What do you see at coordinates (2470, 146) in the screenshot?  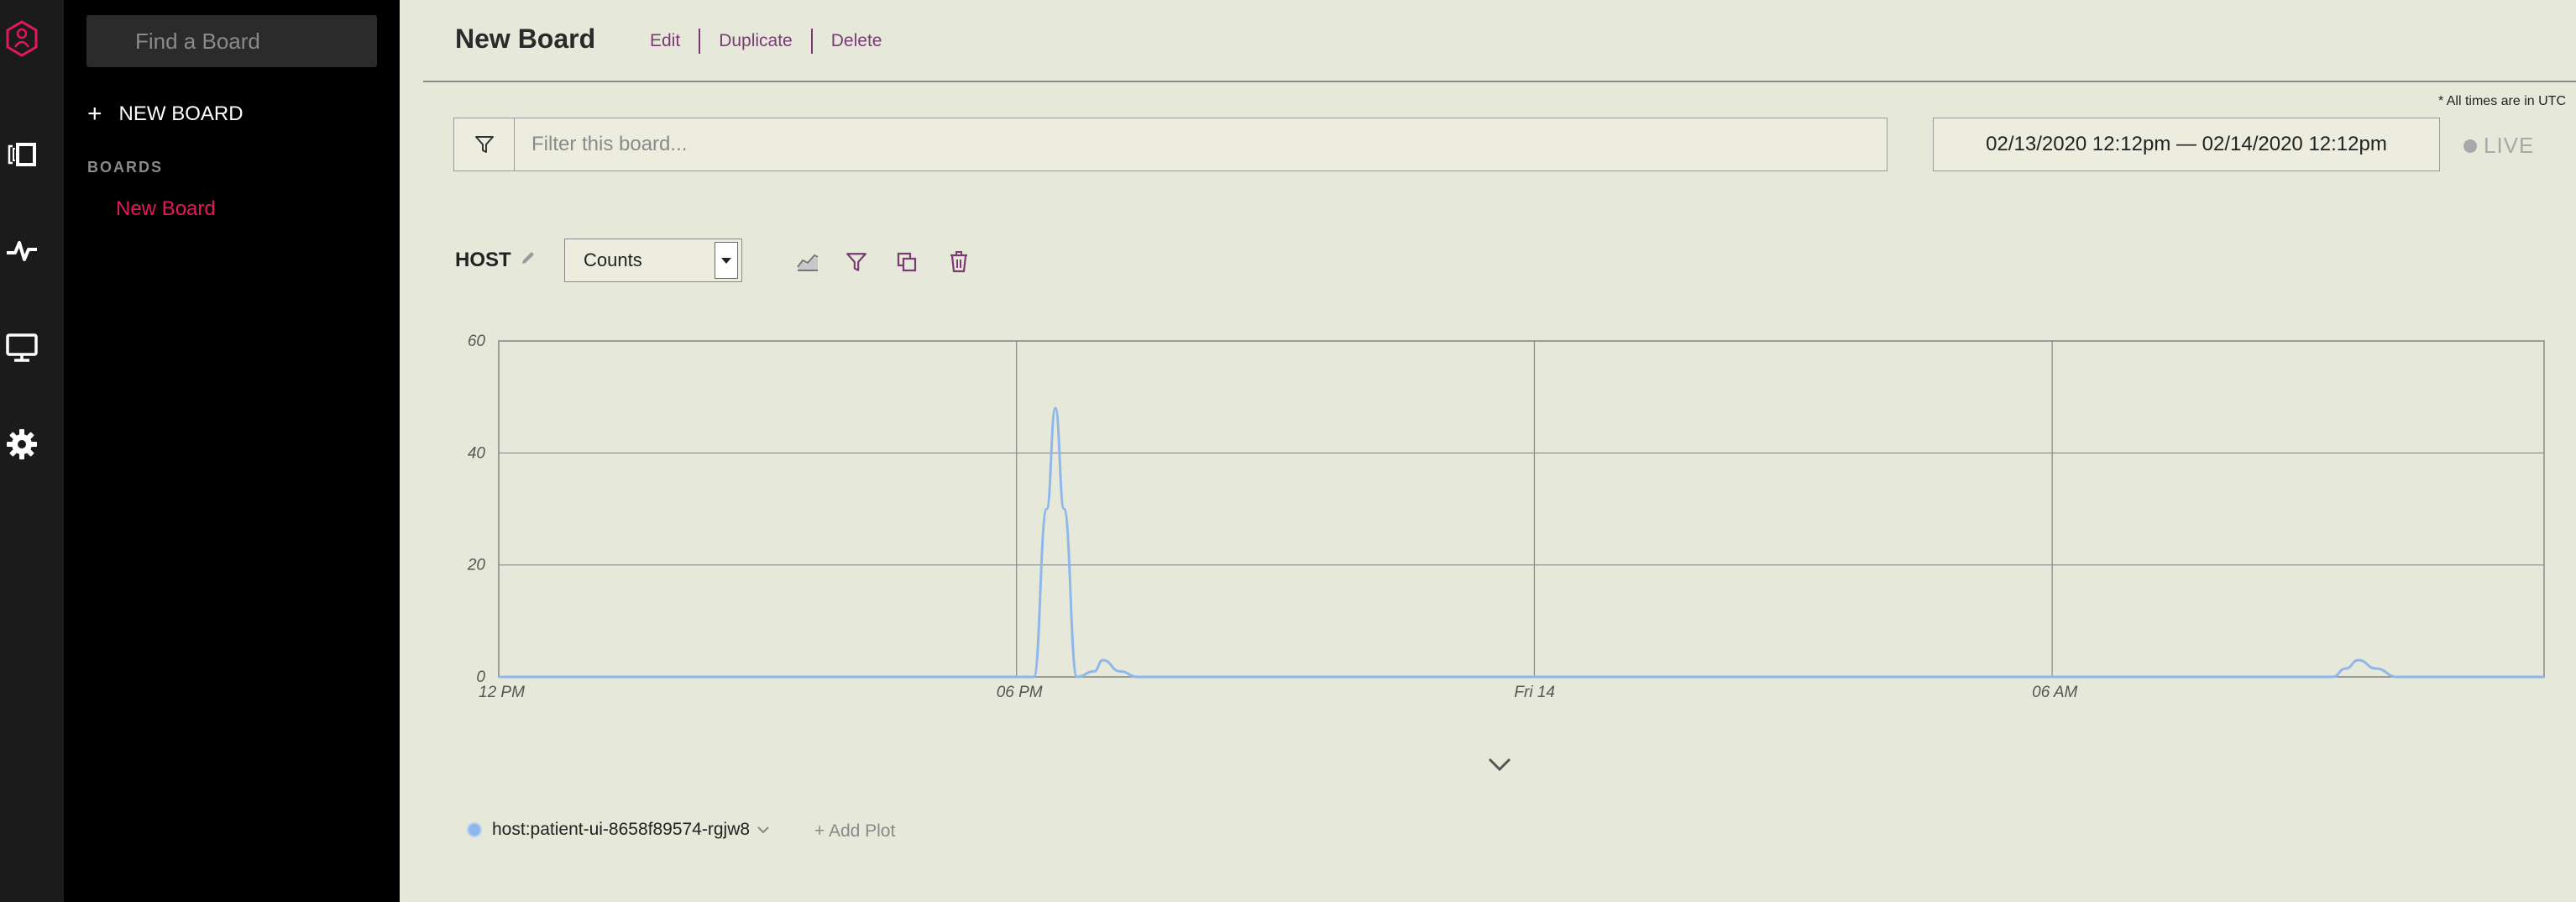 I see `live-dot-icon` at bounding box center [2470, 146].